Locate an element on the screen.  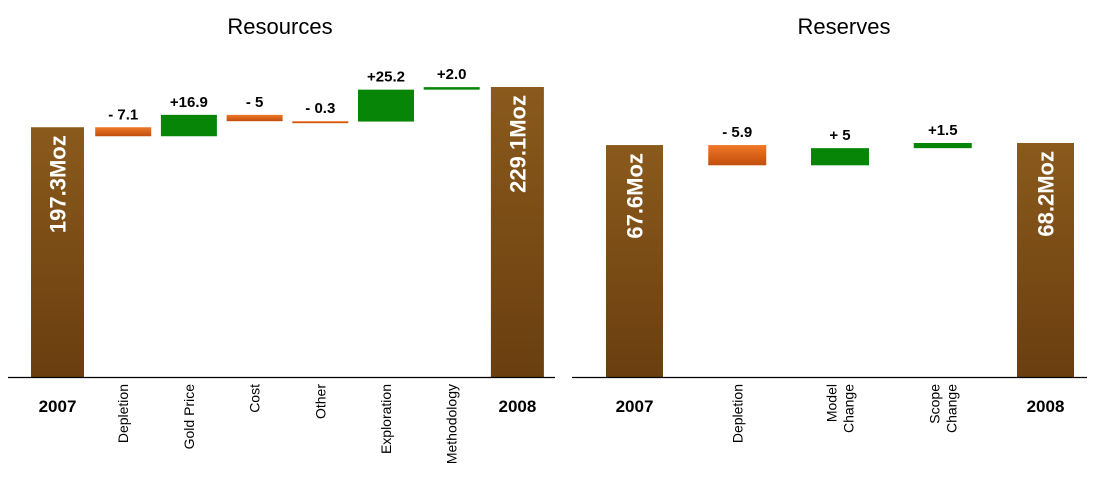
reserves-chart-title: Reserves is located at coordinates (844, 26).